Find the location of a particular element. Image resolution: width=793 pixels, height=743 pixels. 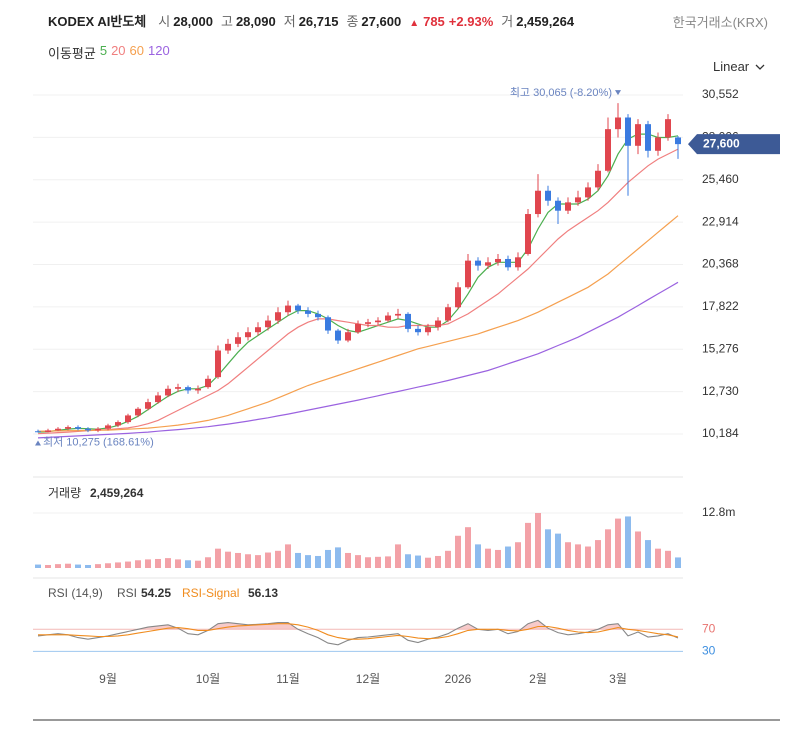

scale-button: Linear is located at coordinates (739, 66).